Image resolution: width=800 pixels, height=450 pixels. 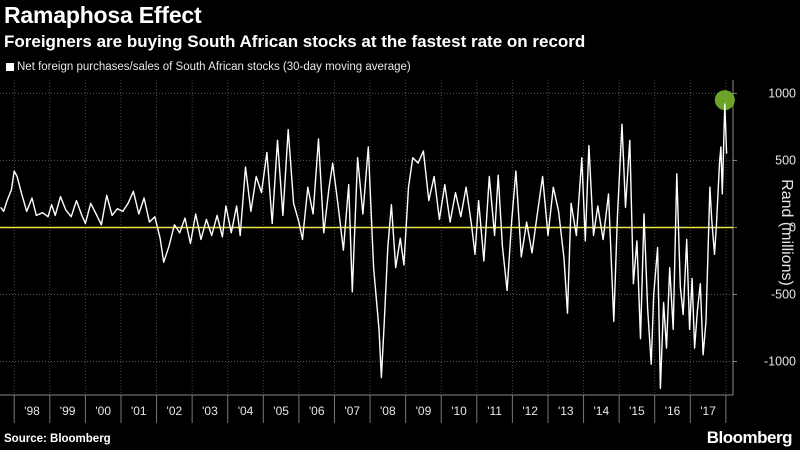 What do you see at coordinates (388, 411) in the screenshot?
I see `x-tick-label: '08` at bounding box center [388, 411].